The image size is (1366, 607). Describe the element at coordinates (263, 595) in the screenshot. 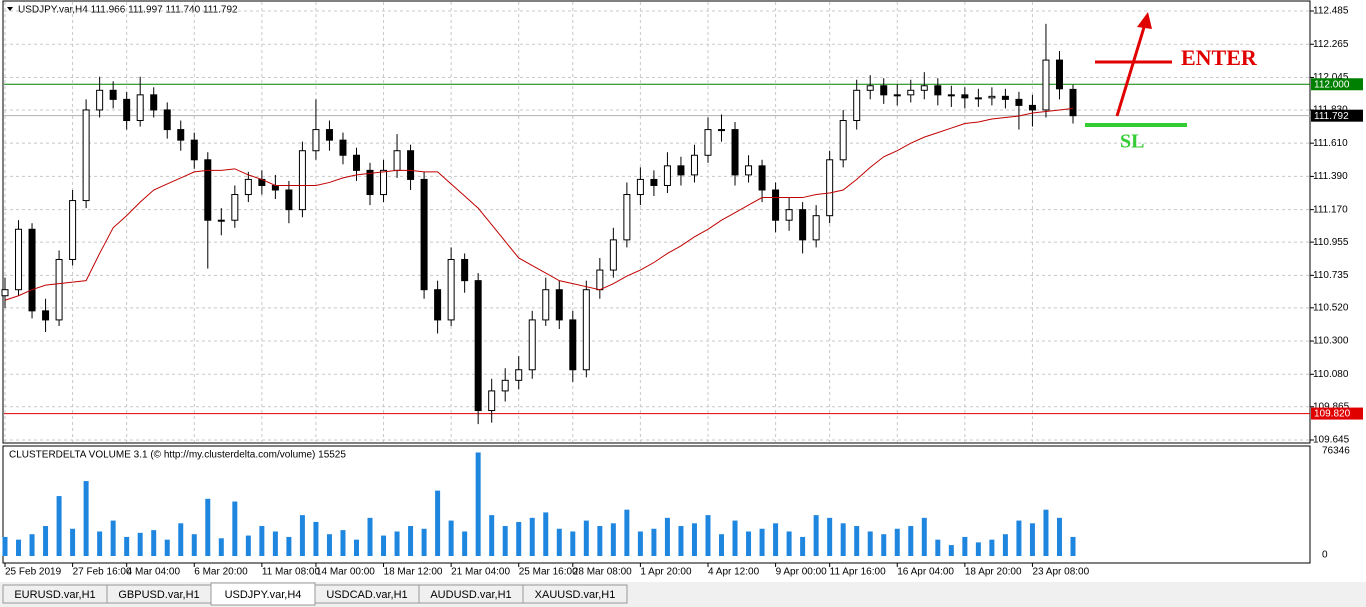

I see `tab-label: USDJPY.var,H4` at that location.